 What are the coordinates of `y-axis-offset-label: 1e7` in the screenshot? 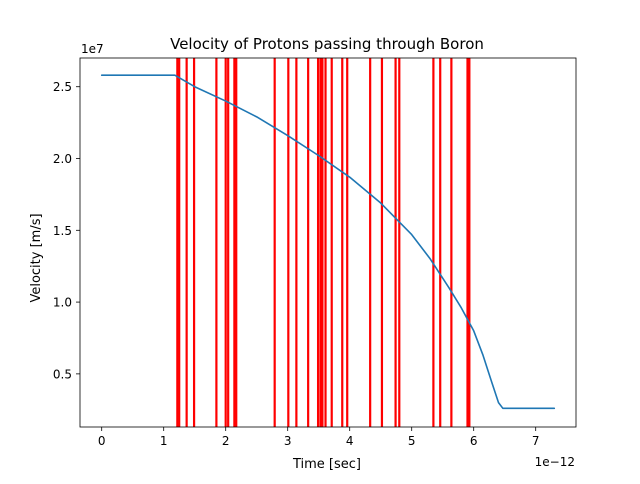 It's located at (92, 49).